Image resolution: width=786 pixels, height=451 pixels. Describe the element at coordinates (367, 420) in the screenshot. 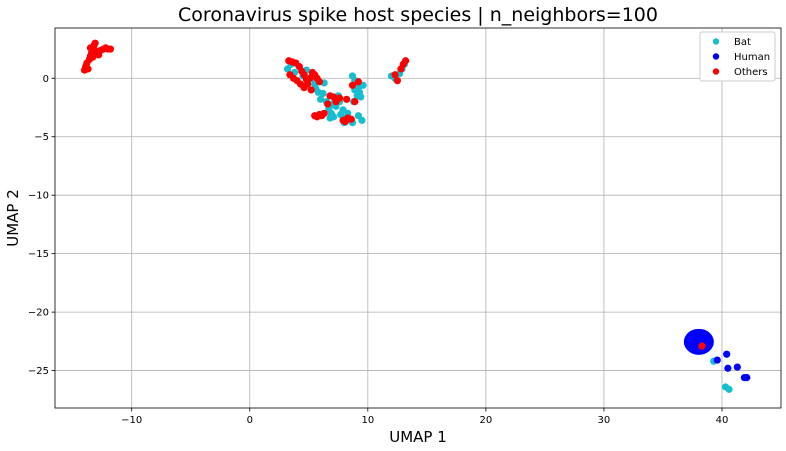

I see `x-tick-label: 10` at that location.